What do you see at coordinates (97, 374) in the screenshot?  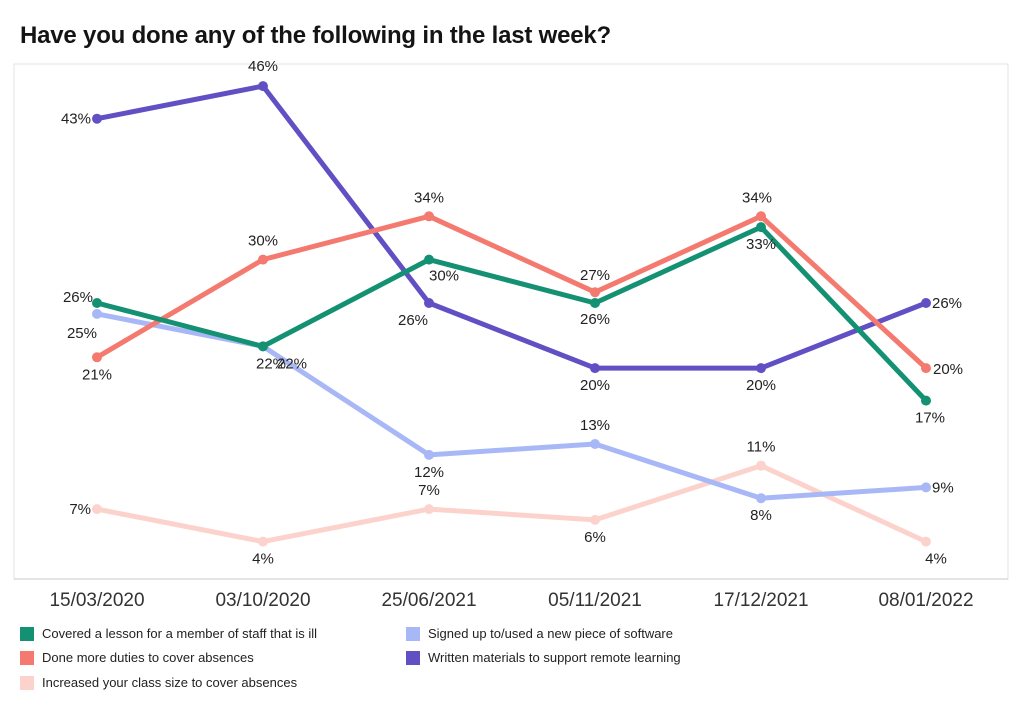 I see `data-label: 21%` at bounding box center [97, 374].